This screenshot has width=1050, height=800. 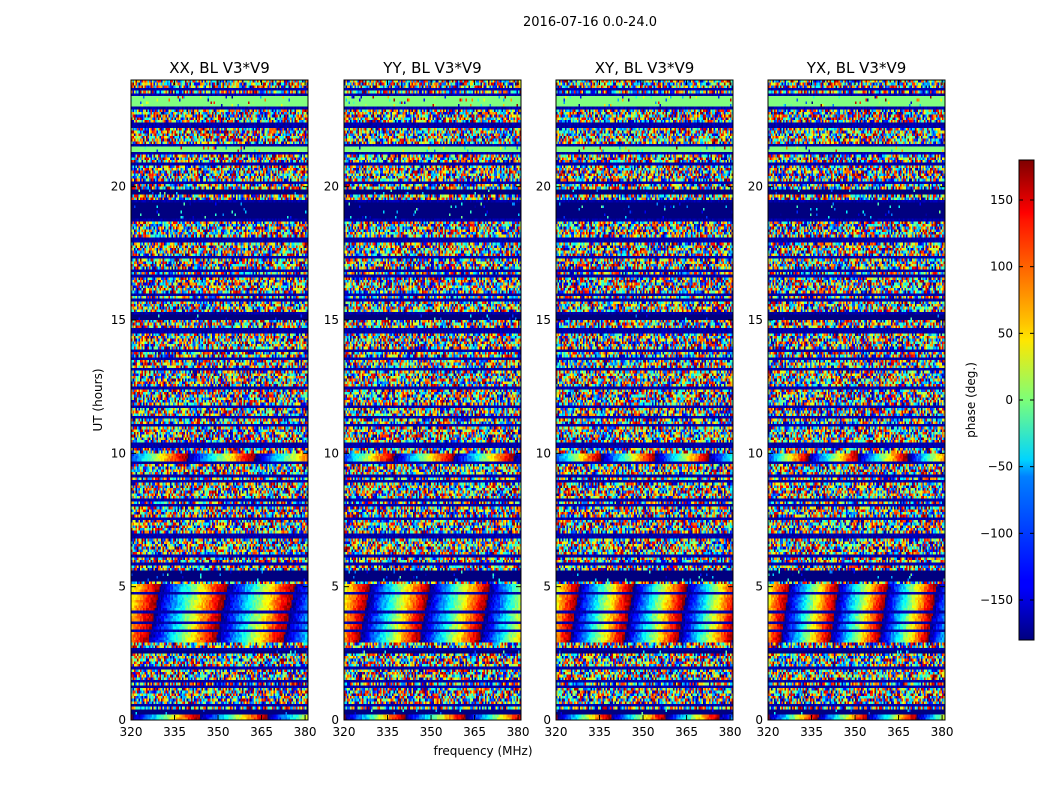 I want to click on panel-title: XY, BL V3*V9, so click(x=645, y=68).